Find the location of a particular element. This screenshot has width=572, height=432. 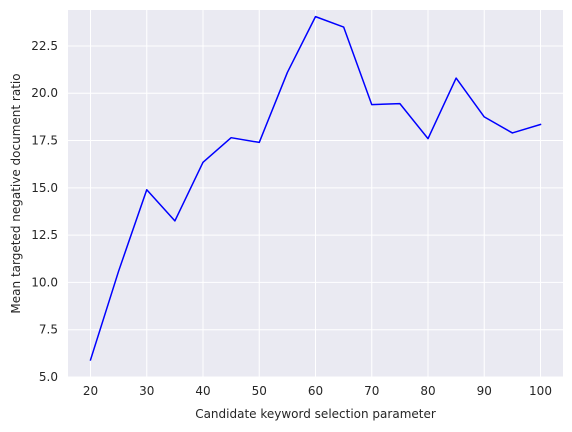

x-tick-label: 90 is located at coordinates (484, 391).